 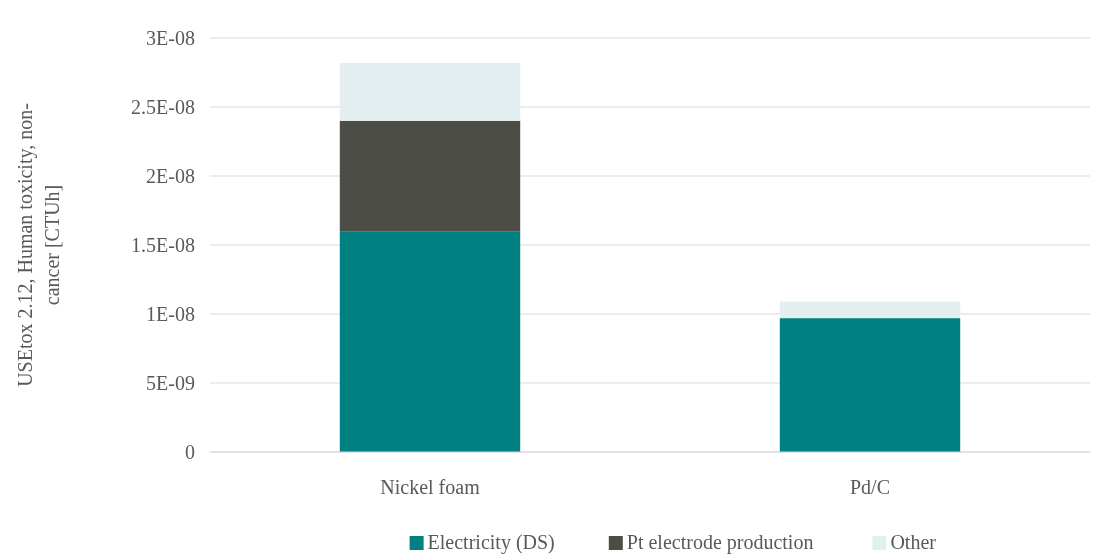 I want to click on legend-label: Pt electrode production, so click(x=720, y=542).